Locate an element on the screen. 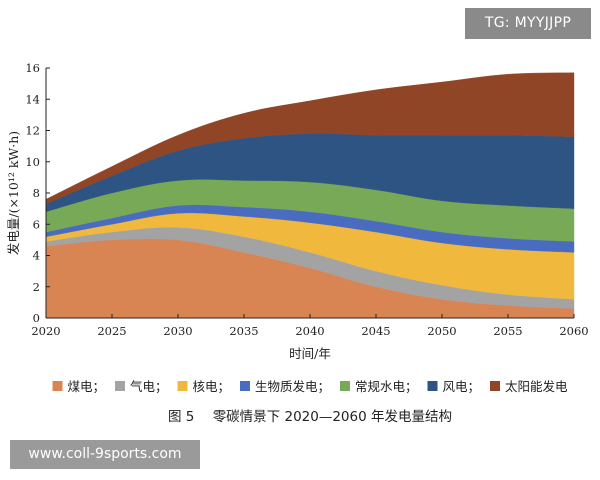  y-tick-label: 10 is located at coordinates (32, 162).